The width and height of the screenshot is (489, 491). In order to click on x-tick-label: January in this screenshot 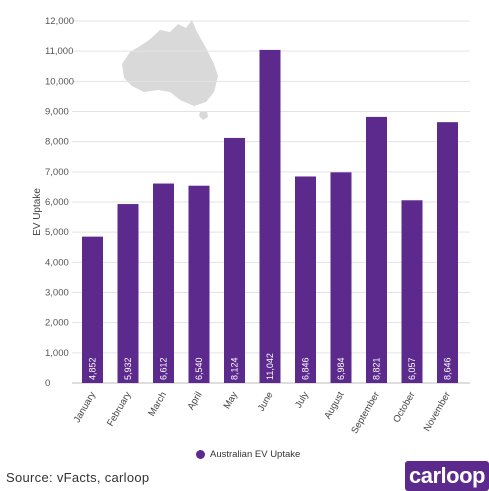, I will do `click(85, 407)`.